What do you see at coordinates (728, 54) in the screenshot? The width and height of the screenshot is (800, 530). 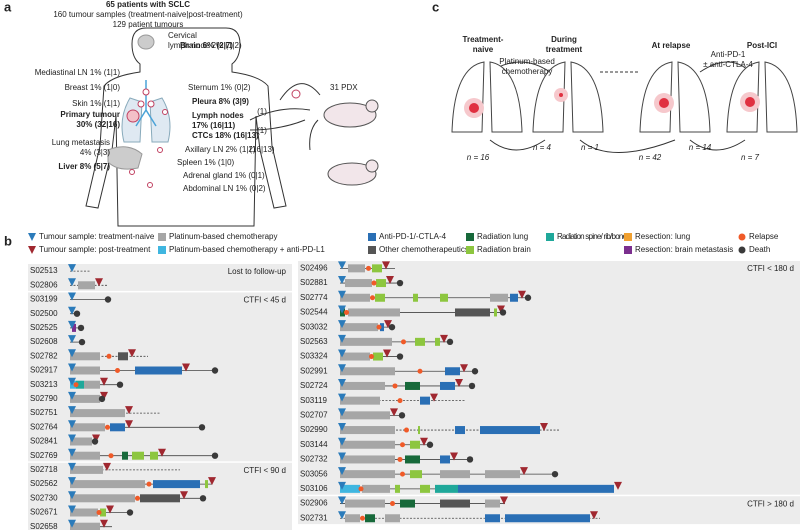 I see `treatment-label: Anti-PD-1` at bounding box center [728, 54].